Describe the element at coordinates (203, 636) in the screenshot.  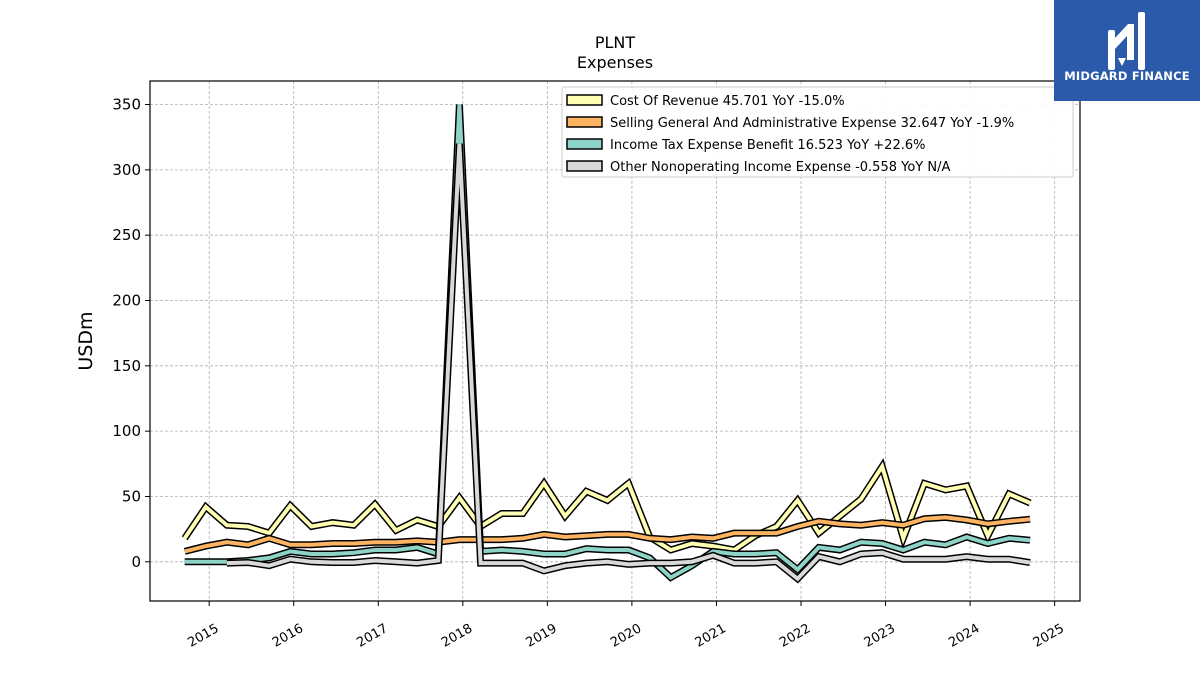
I see `x-tick-label: 2015` at that location.